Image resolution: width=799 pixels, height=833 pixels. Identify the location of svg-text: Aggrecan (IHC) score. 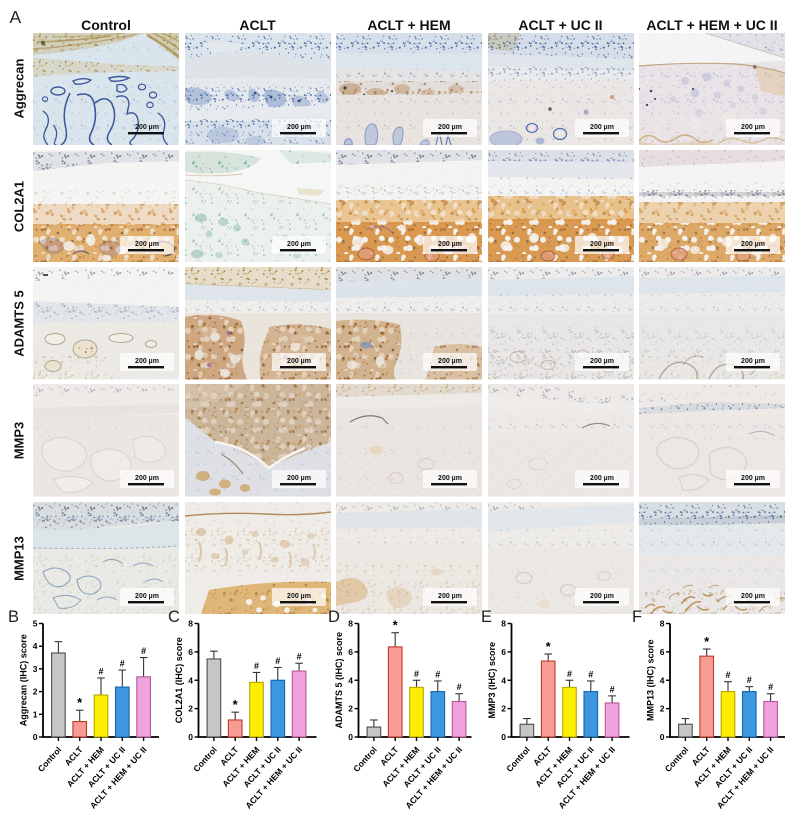
(24, 680).